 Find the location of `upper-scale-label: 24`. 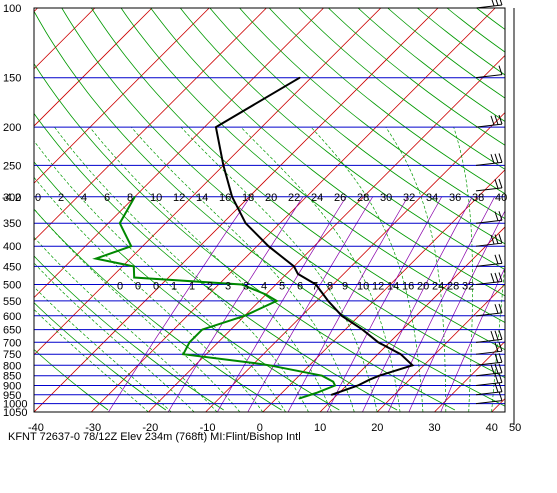

upper-scale-label: 24 is located at coordinates (317, 198).